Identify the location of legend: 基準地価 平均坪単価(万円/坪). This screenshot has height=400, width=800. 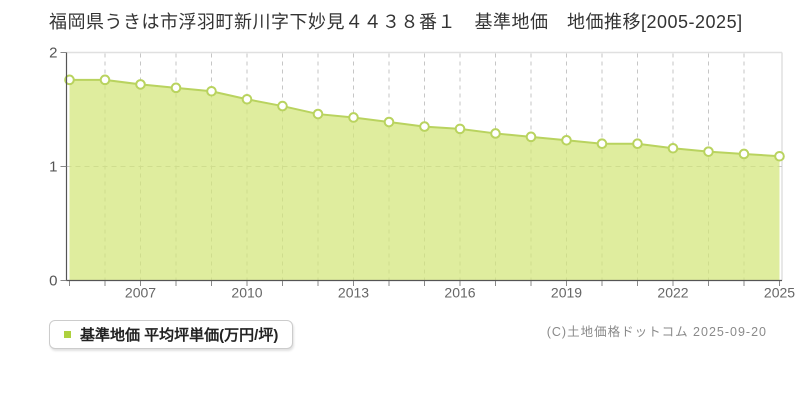
(171, 334).